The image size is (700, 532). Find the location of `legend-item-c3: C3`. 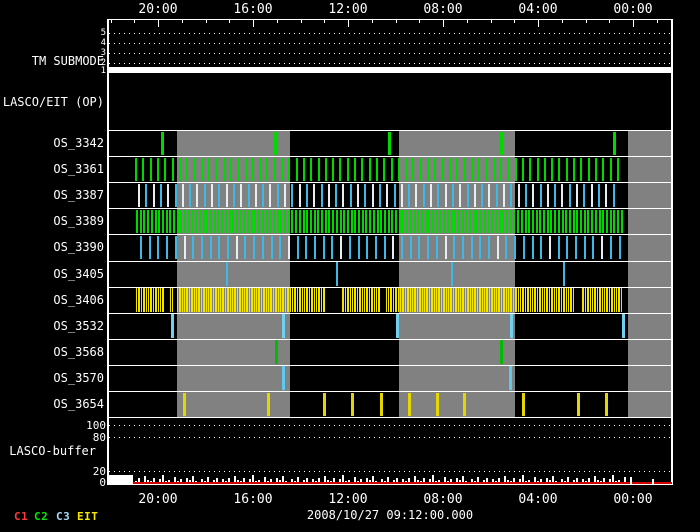

legend-item-c3: C3 is located at coordinates (63, 516).